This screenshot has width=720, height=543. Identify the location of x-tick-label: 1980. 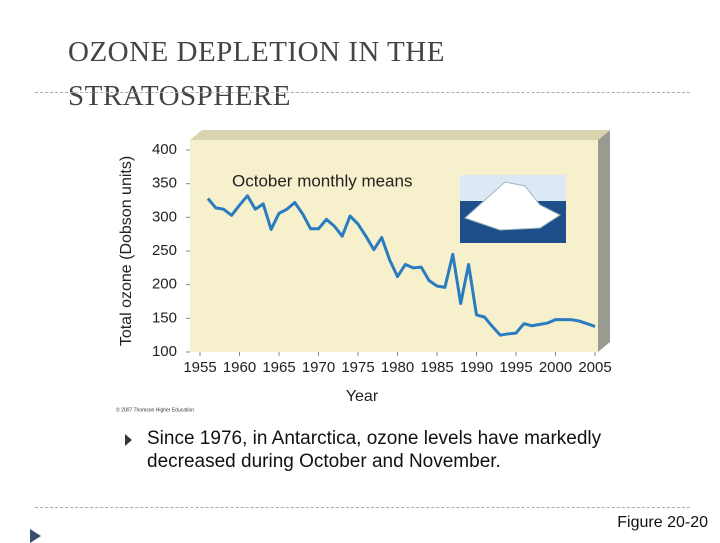
(397, 367).